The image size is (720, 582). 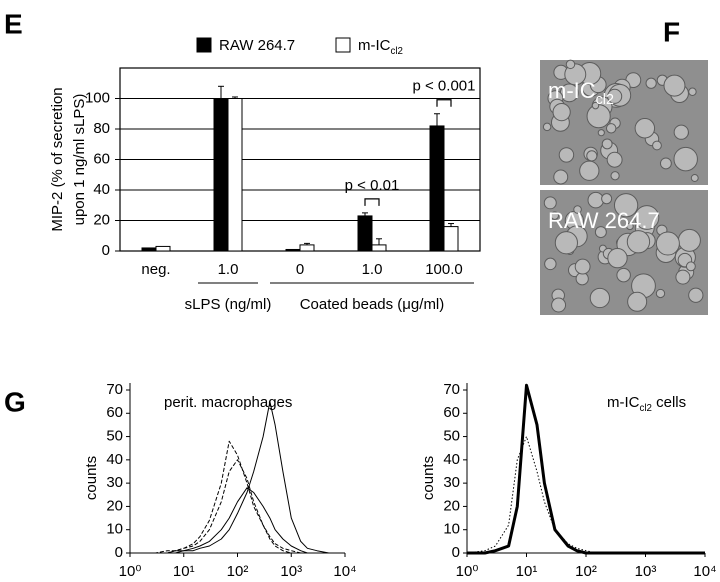 What do you see at coordinates (114, 482) in the screenshot?
I see `y-tick-label: 30` at bounding box center [114, 482].